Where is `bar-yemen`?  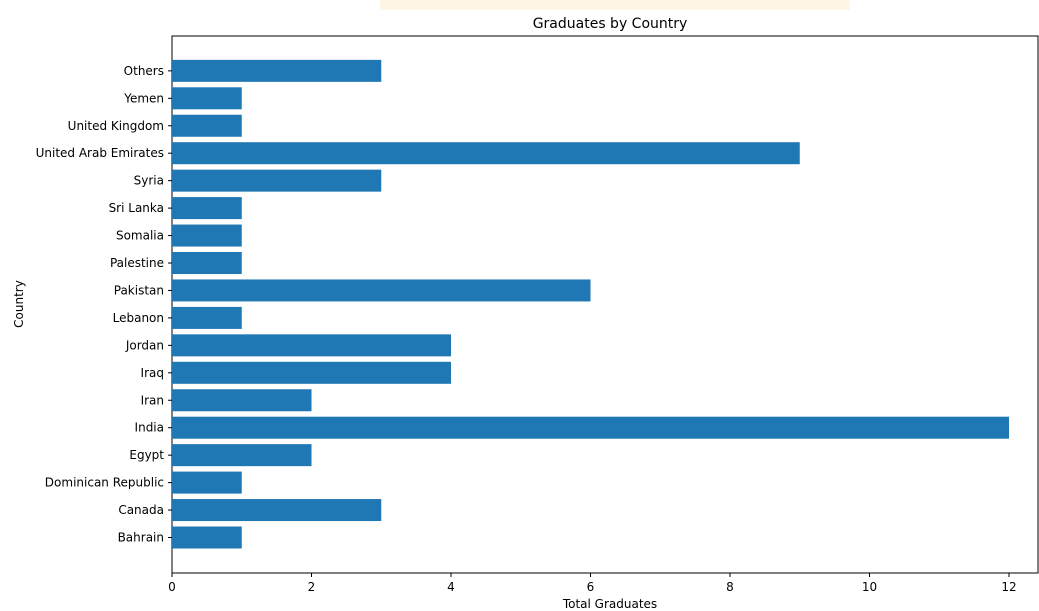
bar-yemen is located at coordinates (207, 98).